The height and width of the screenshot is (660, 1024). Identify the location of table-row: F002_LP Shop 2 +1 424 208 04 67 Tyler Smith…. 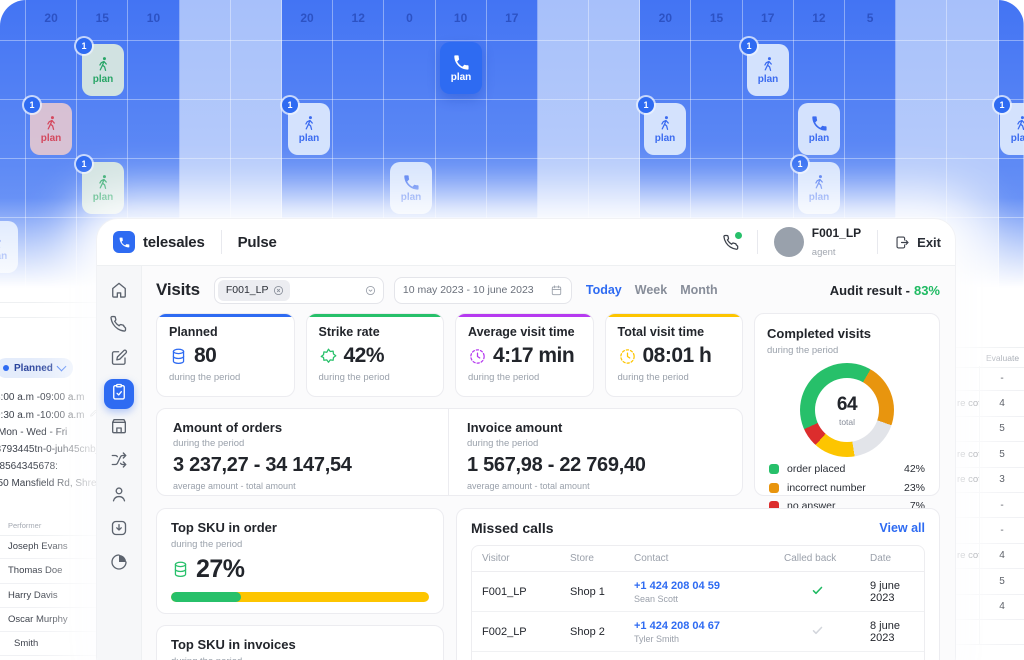
(698, 631).